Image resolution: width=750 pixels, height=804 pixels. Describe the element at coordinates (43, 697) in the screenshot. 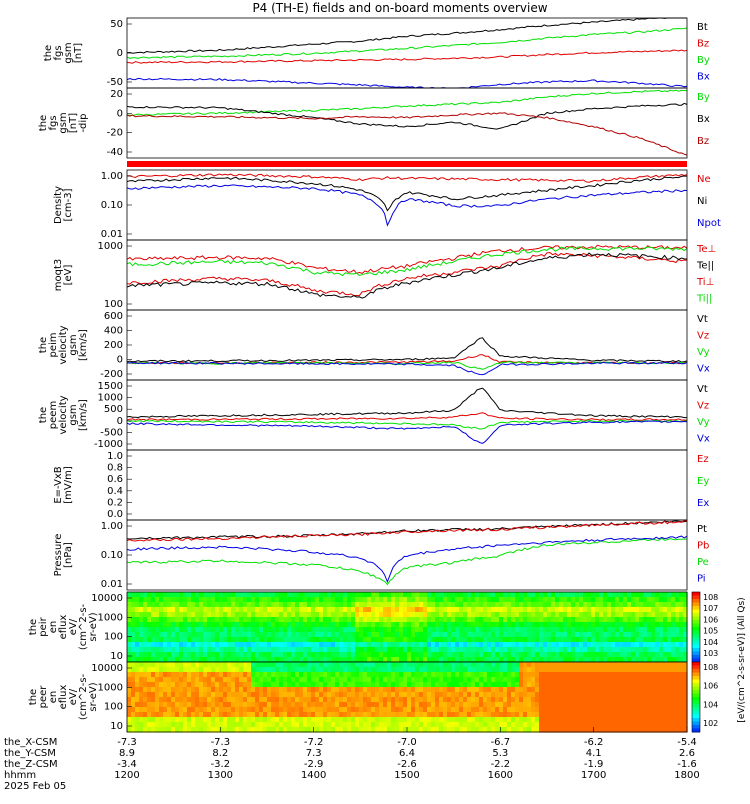

I see `y-axis-label: peer` at that location.